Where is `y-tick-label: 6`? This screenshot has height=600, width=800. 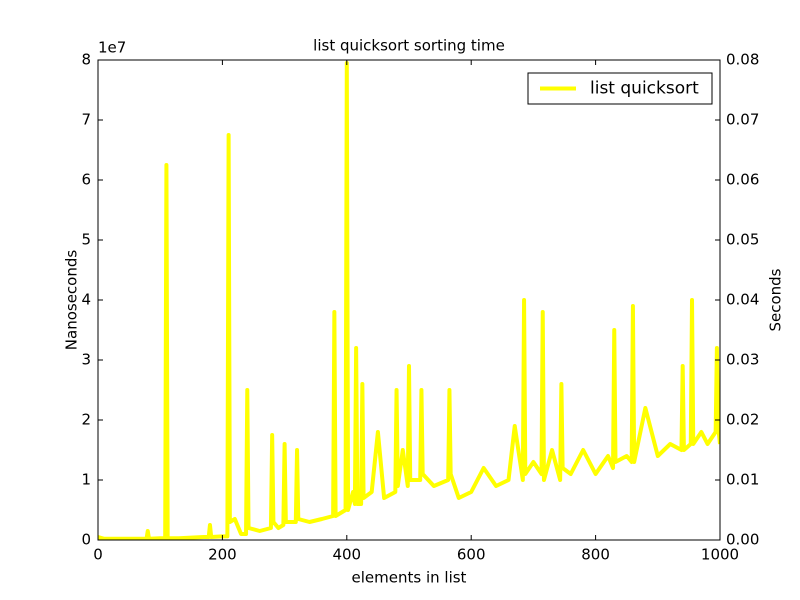 y-tick-label: 6 is located at coordinates (86, 180).